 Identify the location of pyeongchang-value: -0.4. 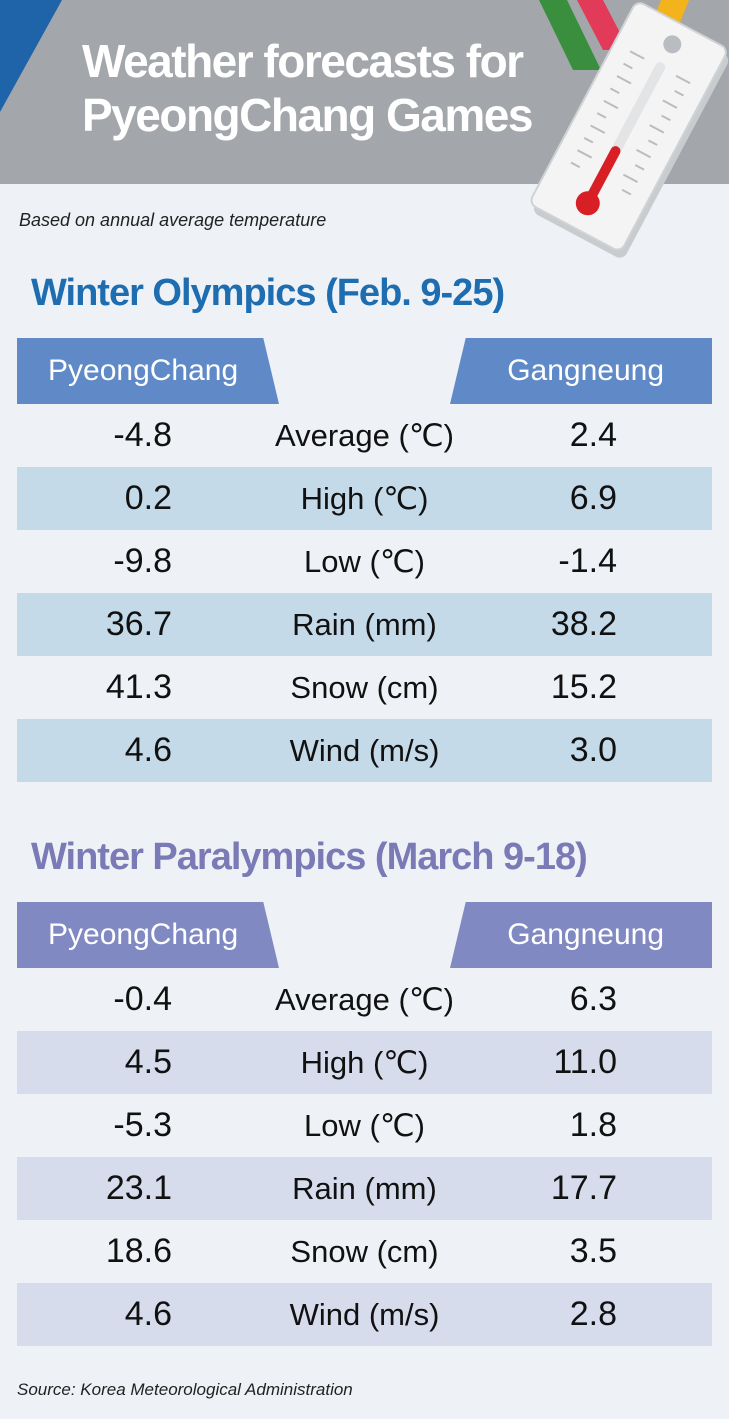
(142, 999).